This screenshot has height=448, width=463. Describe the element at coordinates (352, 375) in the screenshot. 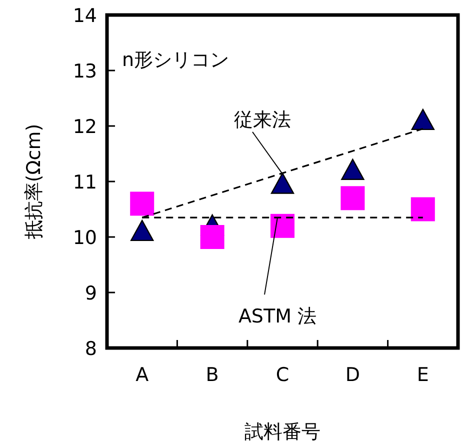

I see `x-tick-label: D` at that location.